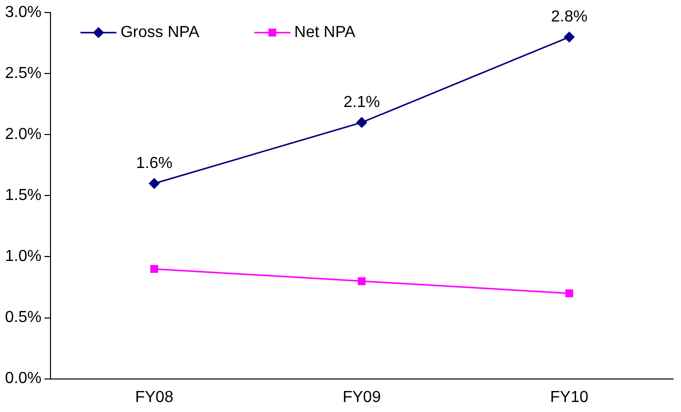 Image resolution: width=681 pixels, height=412 pixels. Describe the element at coordinates (154, 163) in the screenshot. I see `data-label: 1.6%` at that location.